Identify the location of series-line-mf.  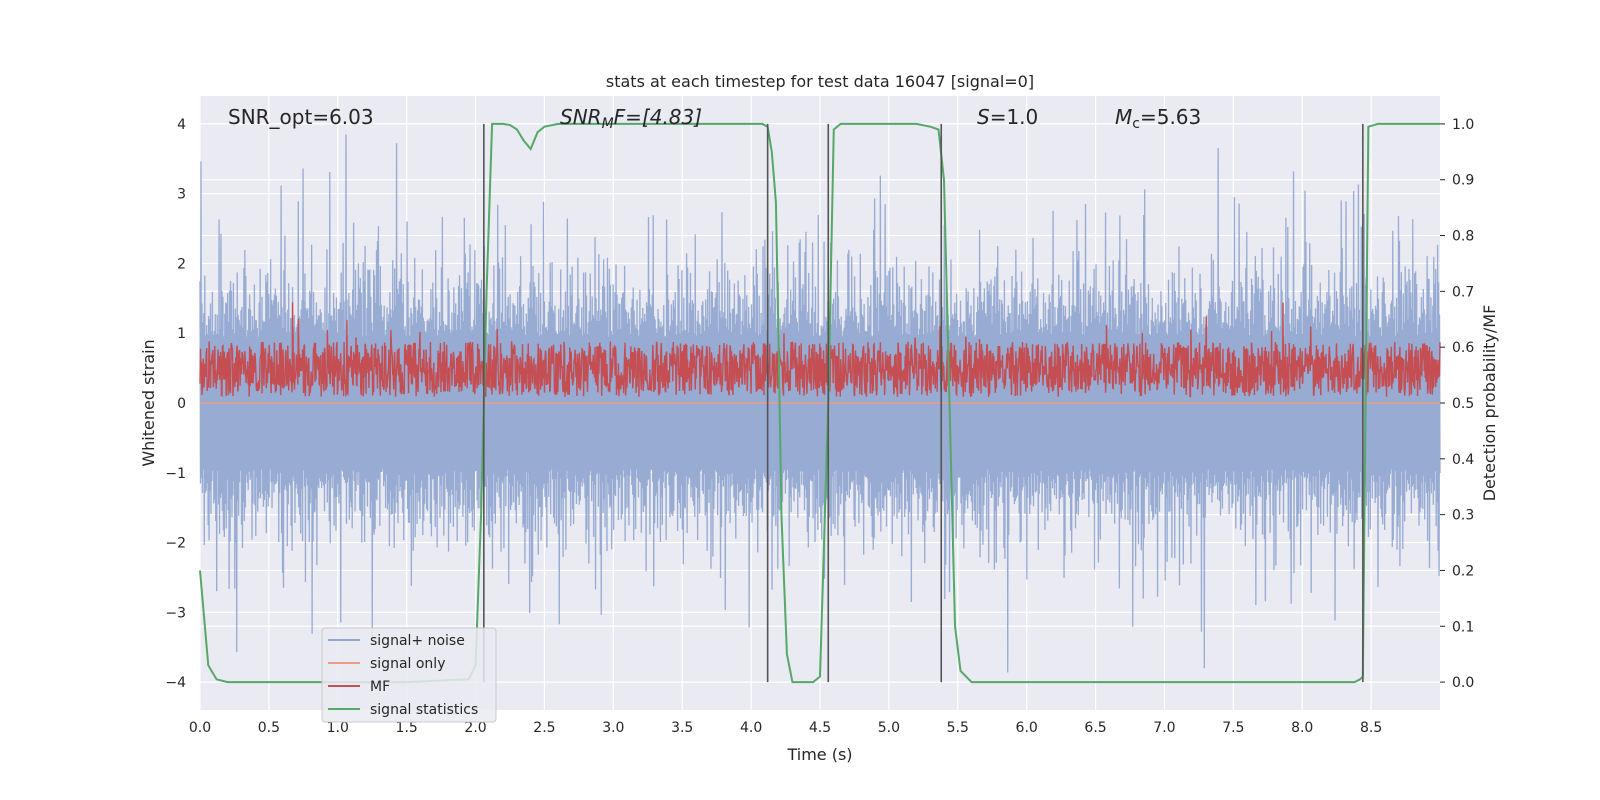
(820, 350).